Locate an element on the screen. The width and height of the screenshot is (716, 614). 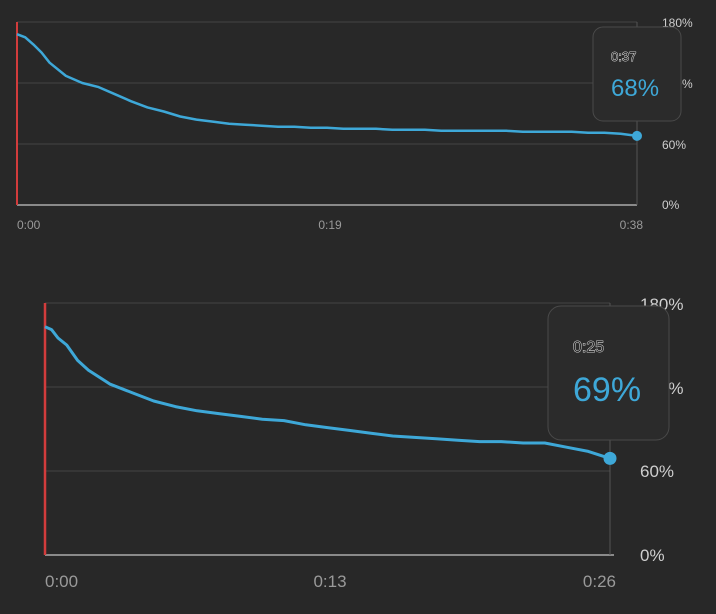
chart-1-tooltip-box is located at coordinates (637, 74).